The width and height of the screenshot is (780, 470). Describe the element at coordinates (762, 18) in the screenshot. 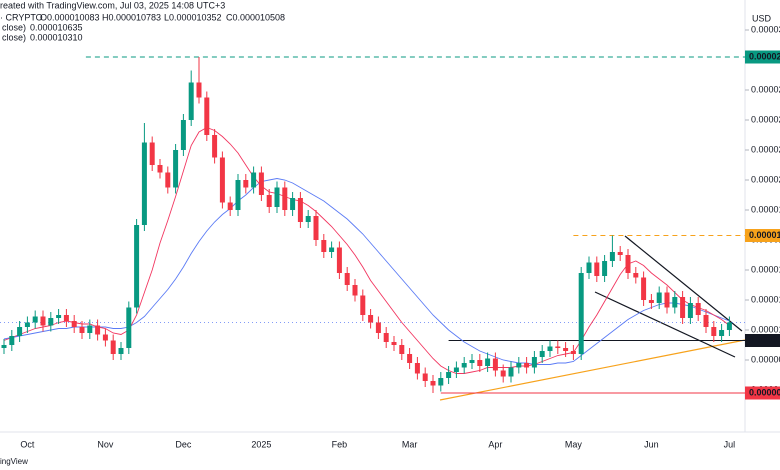

I see `currency: USD` at that location.